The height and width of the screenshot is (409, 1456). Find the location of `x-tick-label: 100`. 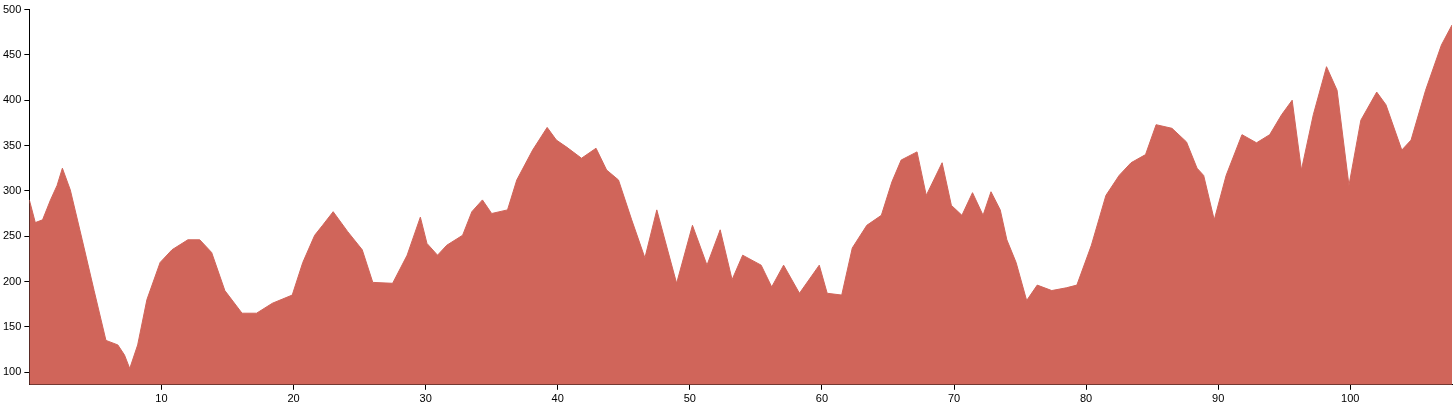

x-tick-label: 100 is located at coordinates (1350, 398).